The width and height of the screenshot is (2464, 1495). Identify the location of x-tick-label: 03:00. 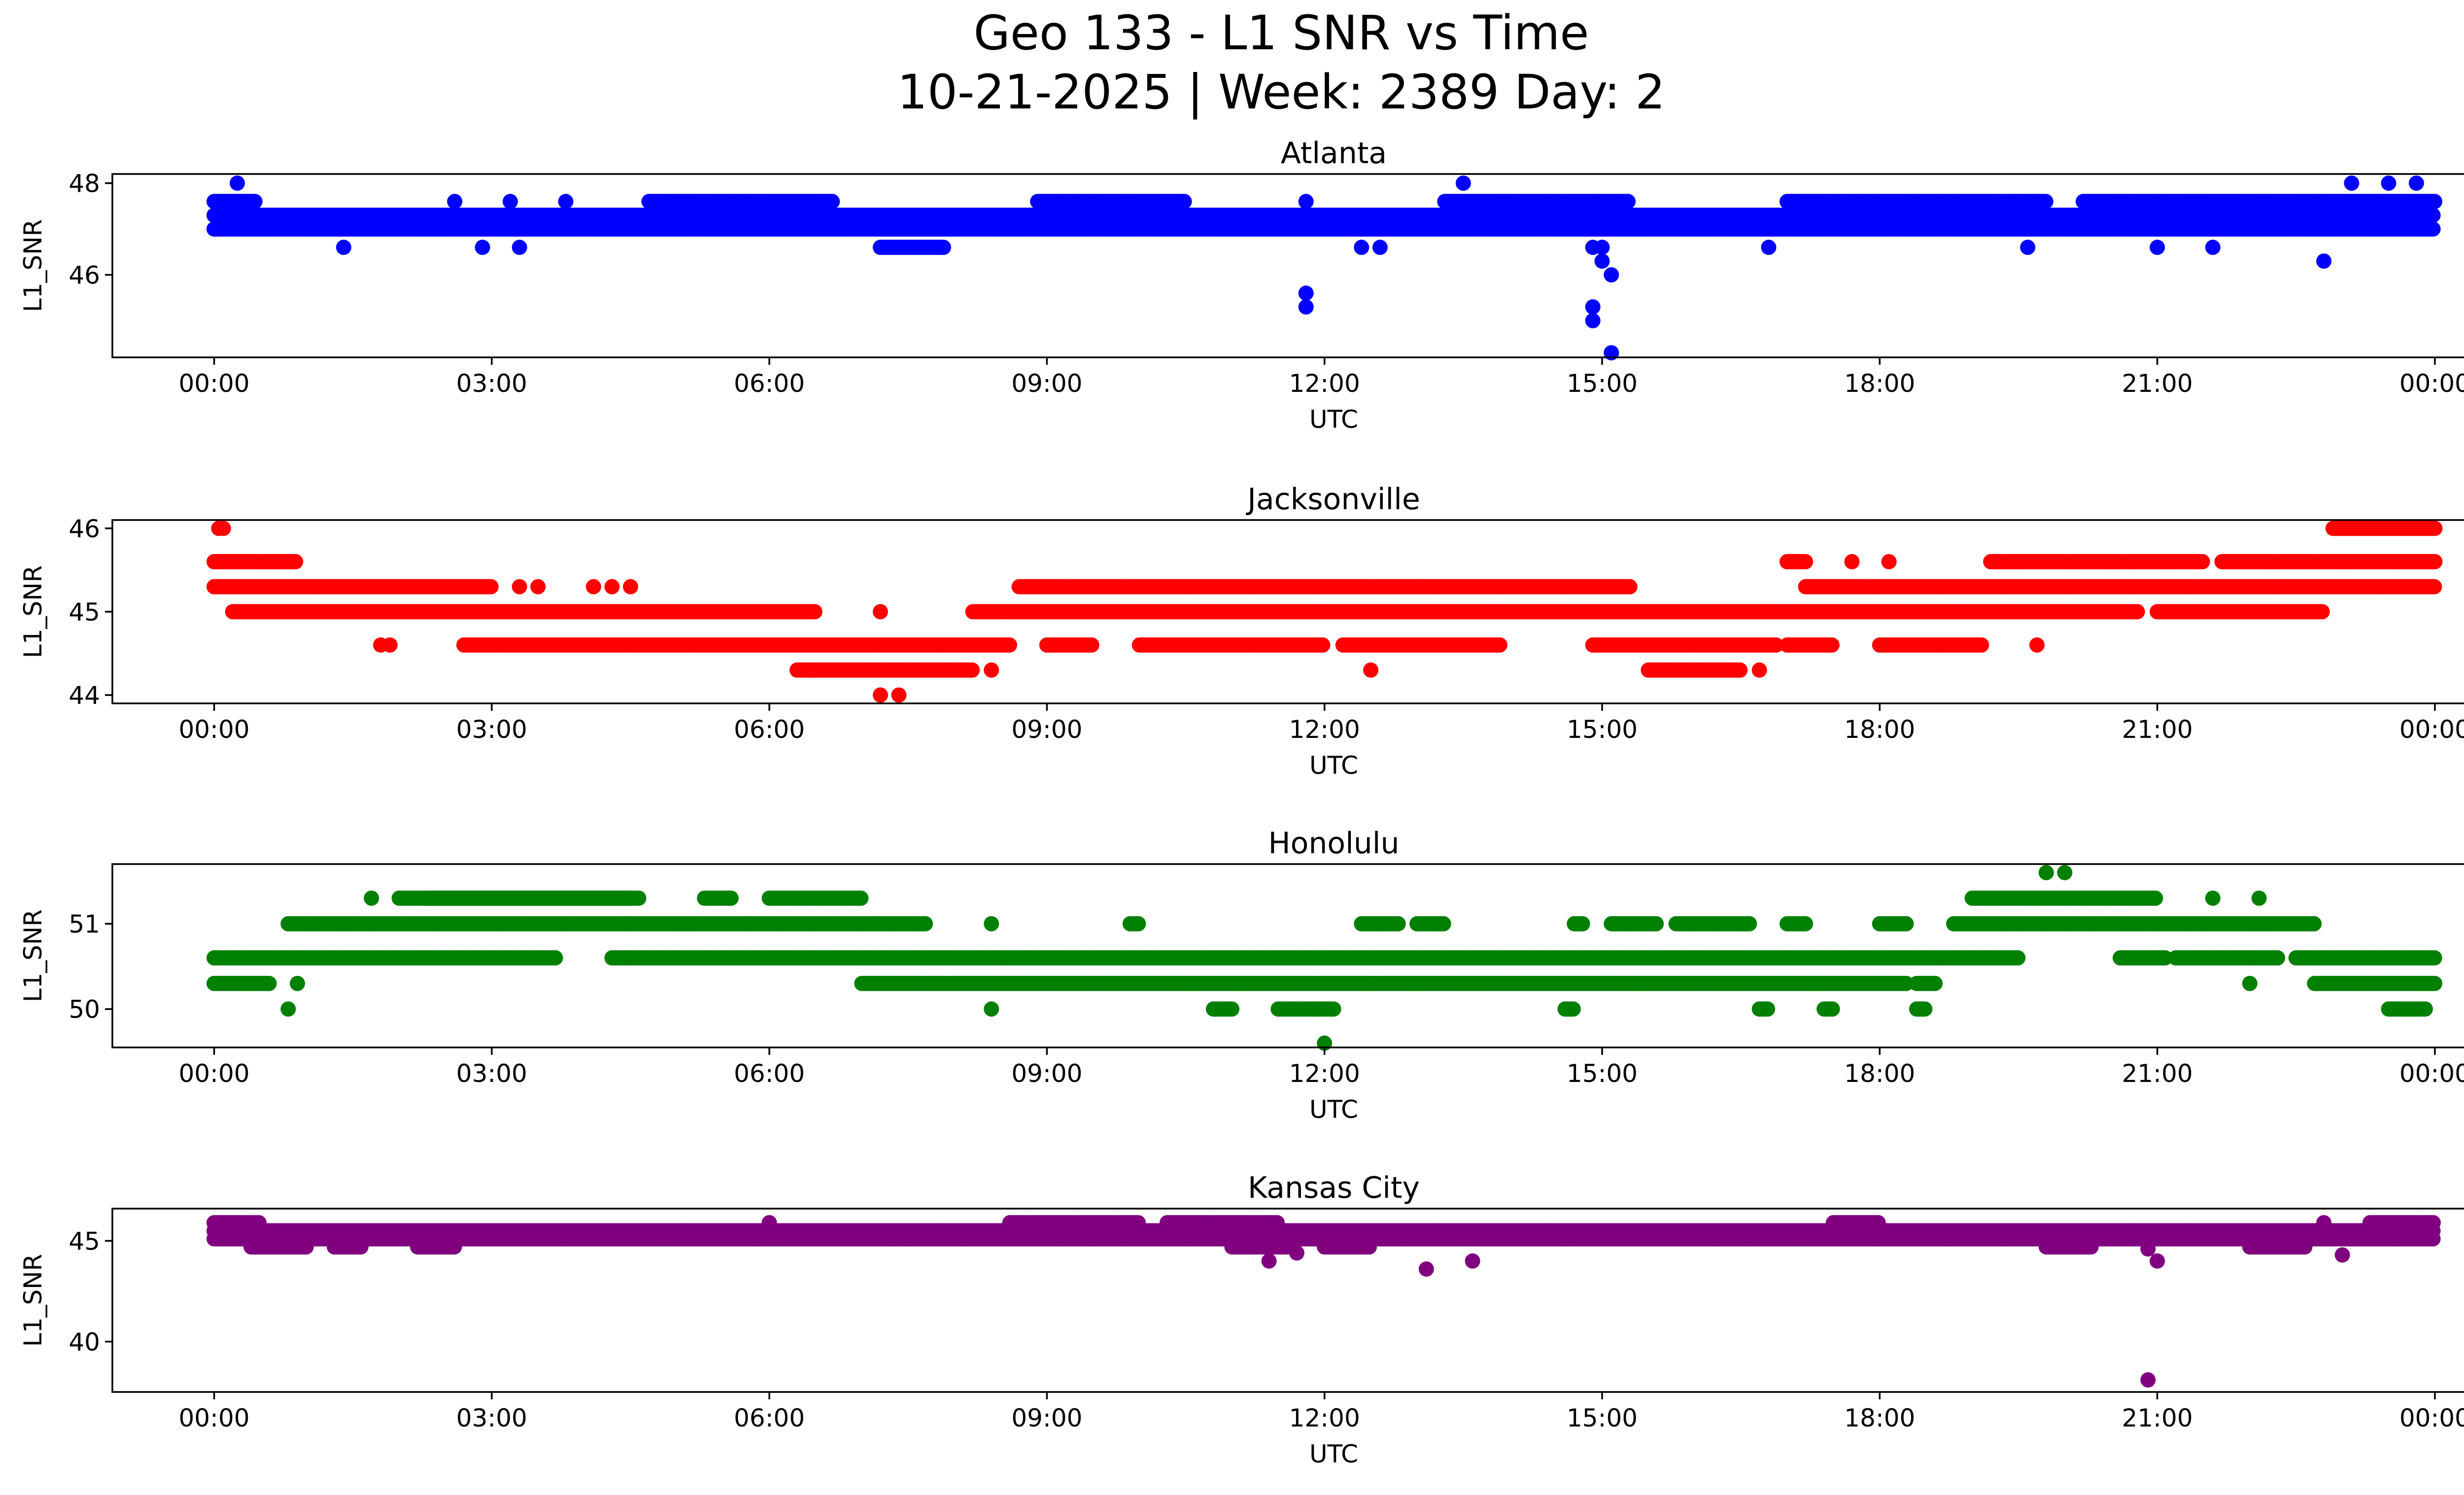
(491, 383).